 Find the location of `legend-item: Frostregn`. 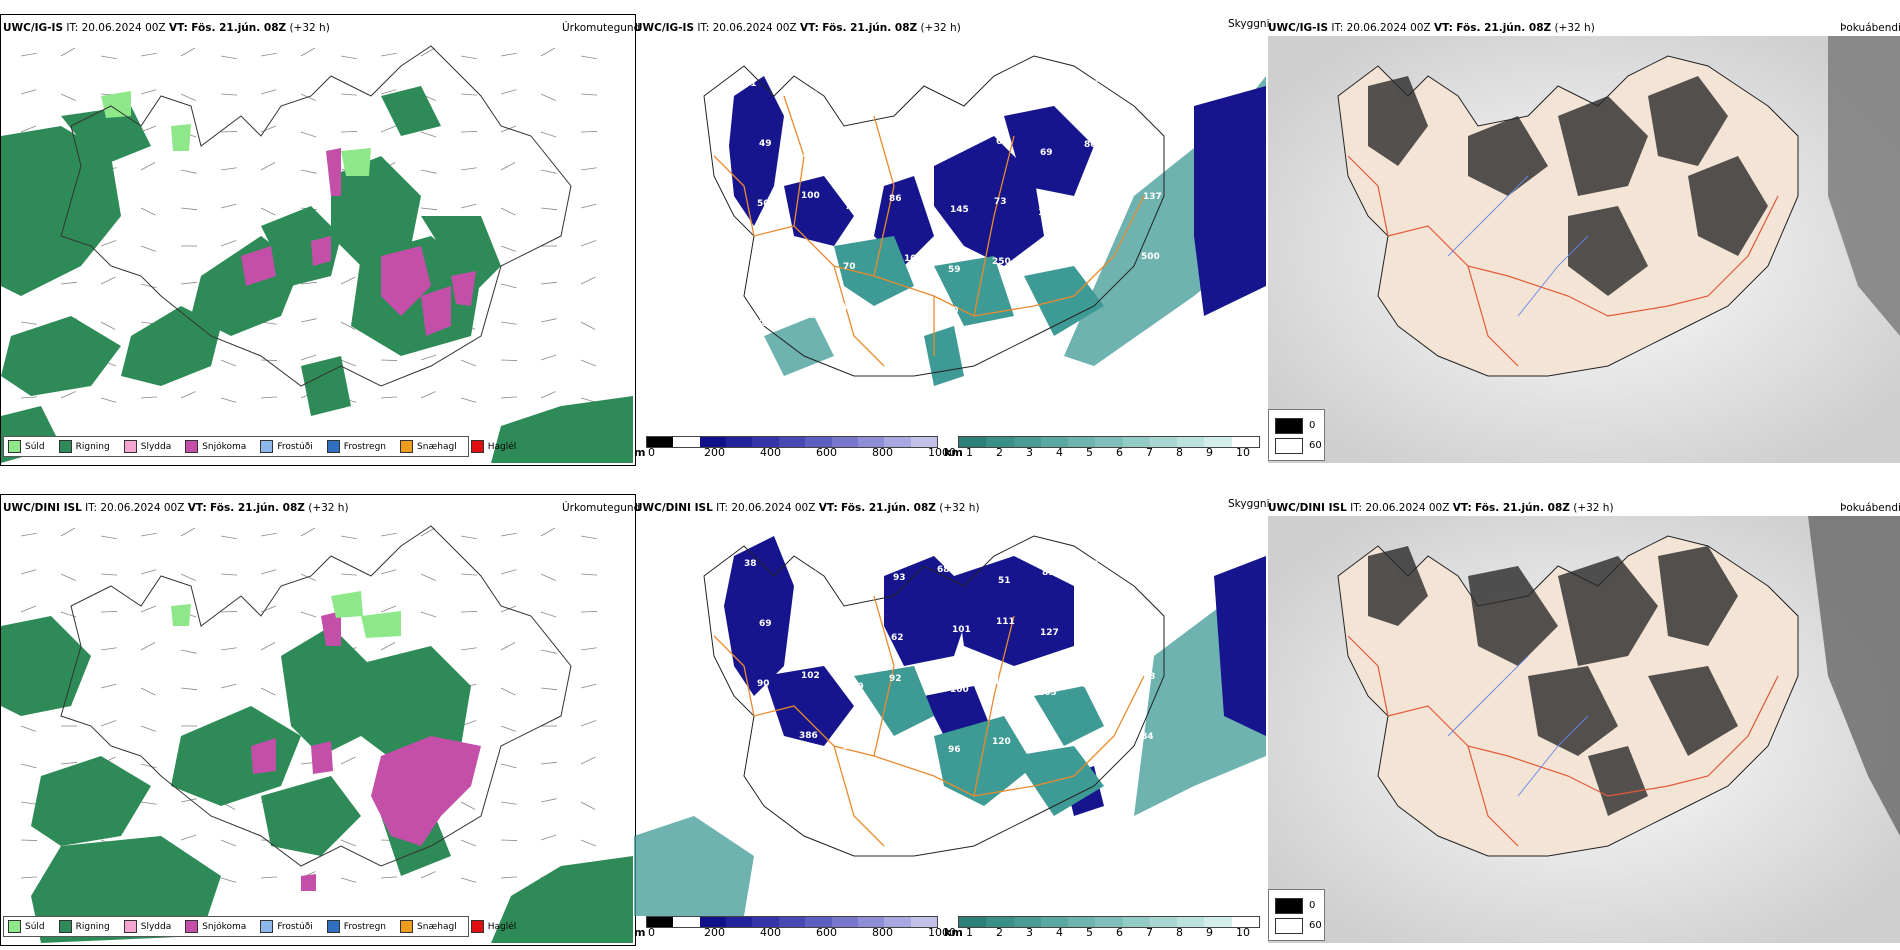

legend-item: Frostregn is located at coordinates (356, 446).